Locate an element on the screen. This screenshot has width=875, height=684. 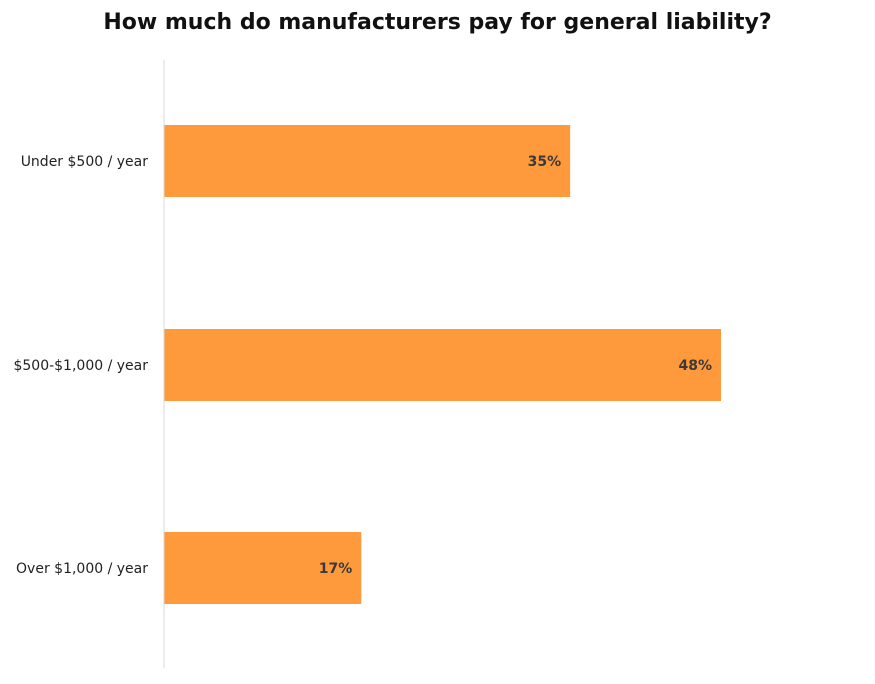
data-label-1: 48% is located at coordinates (695, 366).